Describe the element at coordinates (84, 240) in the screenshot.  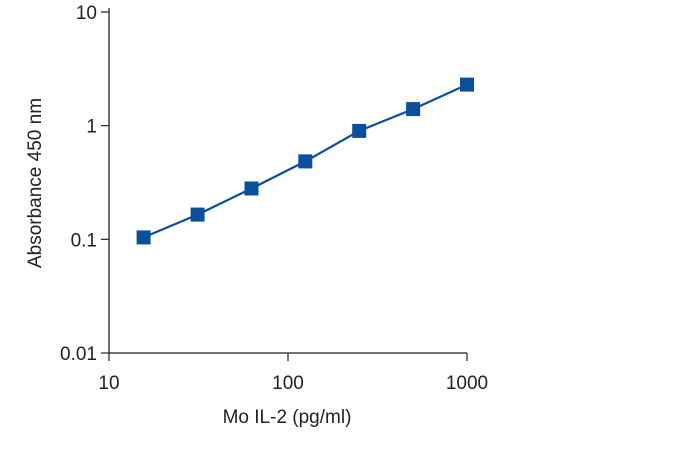
I see `y-tick-label: 0.1` at that location.